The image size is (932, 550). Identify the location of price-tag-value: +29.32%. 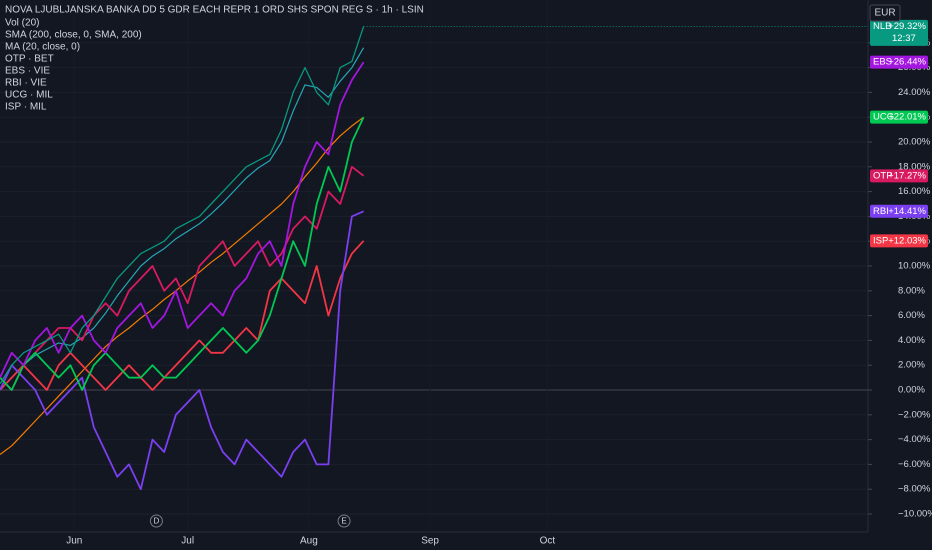
(907, 26).